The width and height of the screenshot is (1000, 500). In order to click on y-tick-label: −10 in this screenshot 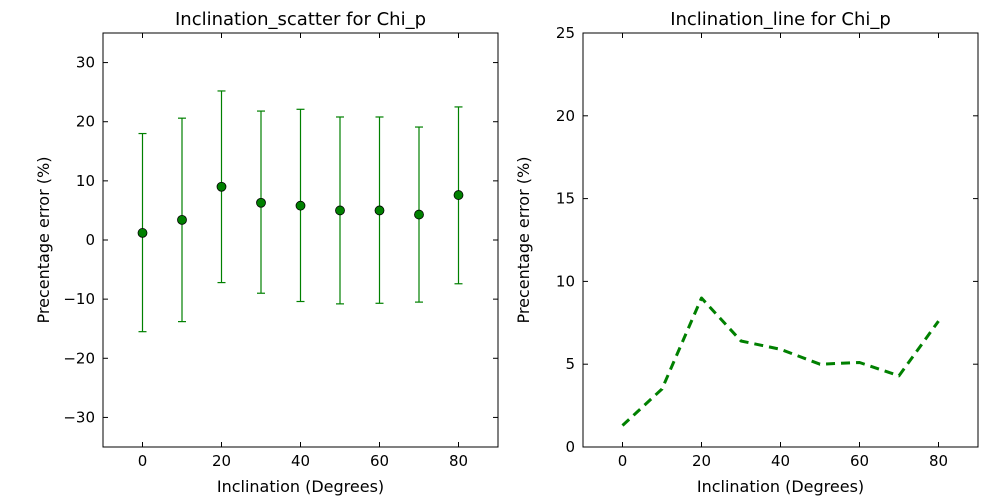, I will do `click(79, 299)`.